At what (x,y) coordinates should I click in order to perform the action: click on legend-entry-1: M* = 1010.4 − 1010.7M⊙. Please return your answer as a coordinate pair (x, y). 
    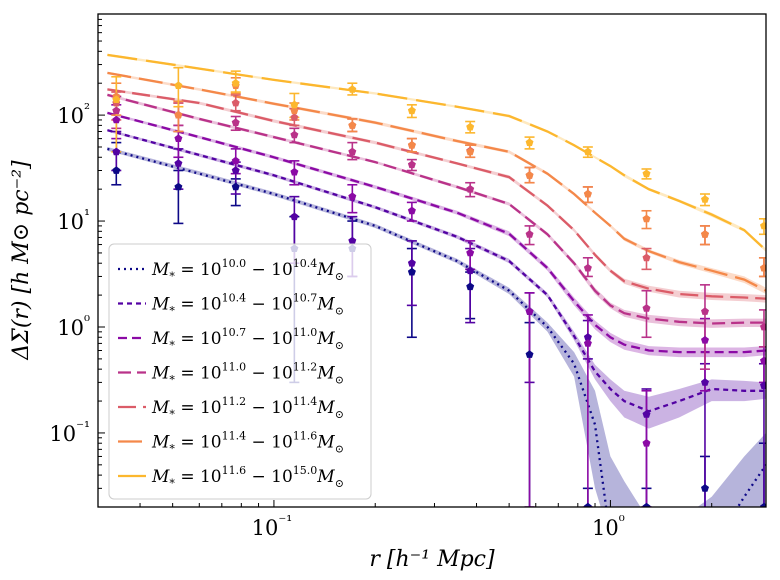
    Looking at the image, I should click on (247, 305).